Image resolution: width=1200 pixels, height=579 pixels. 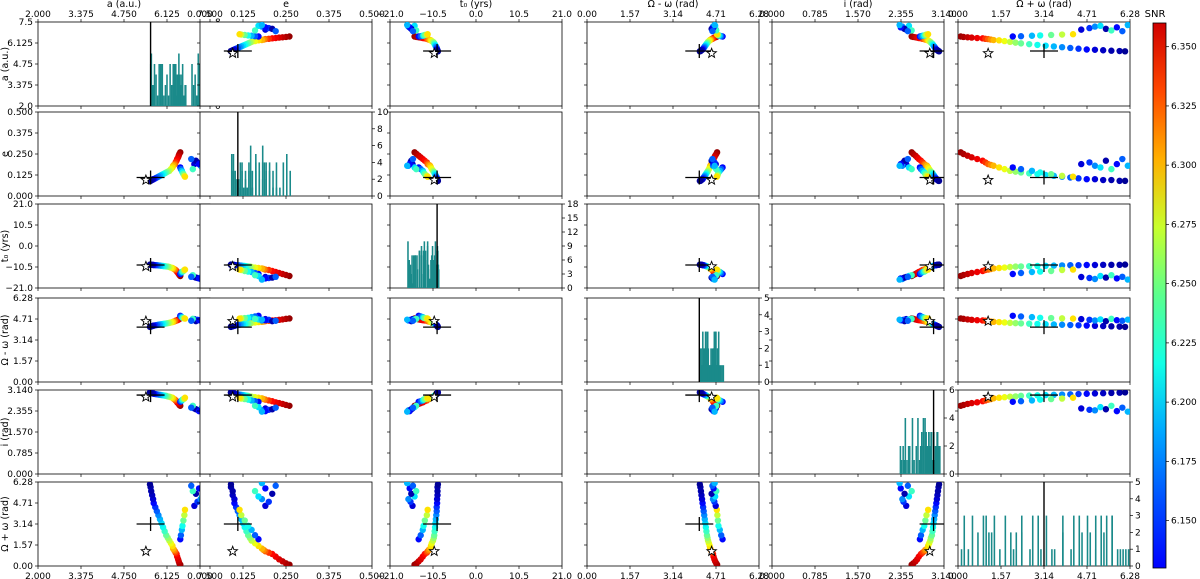 What do you see at coordinates (1138, 500) in the screenshot?
I see `count-tick-label: 4` at bounding box center [1138, 500].